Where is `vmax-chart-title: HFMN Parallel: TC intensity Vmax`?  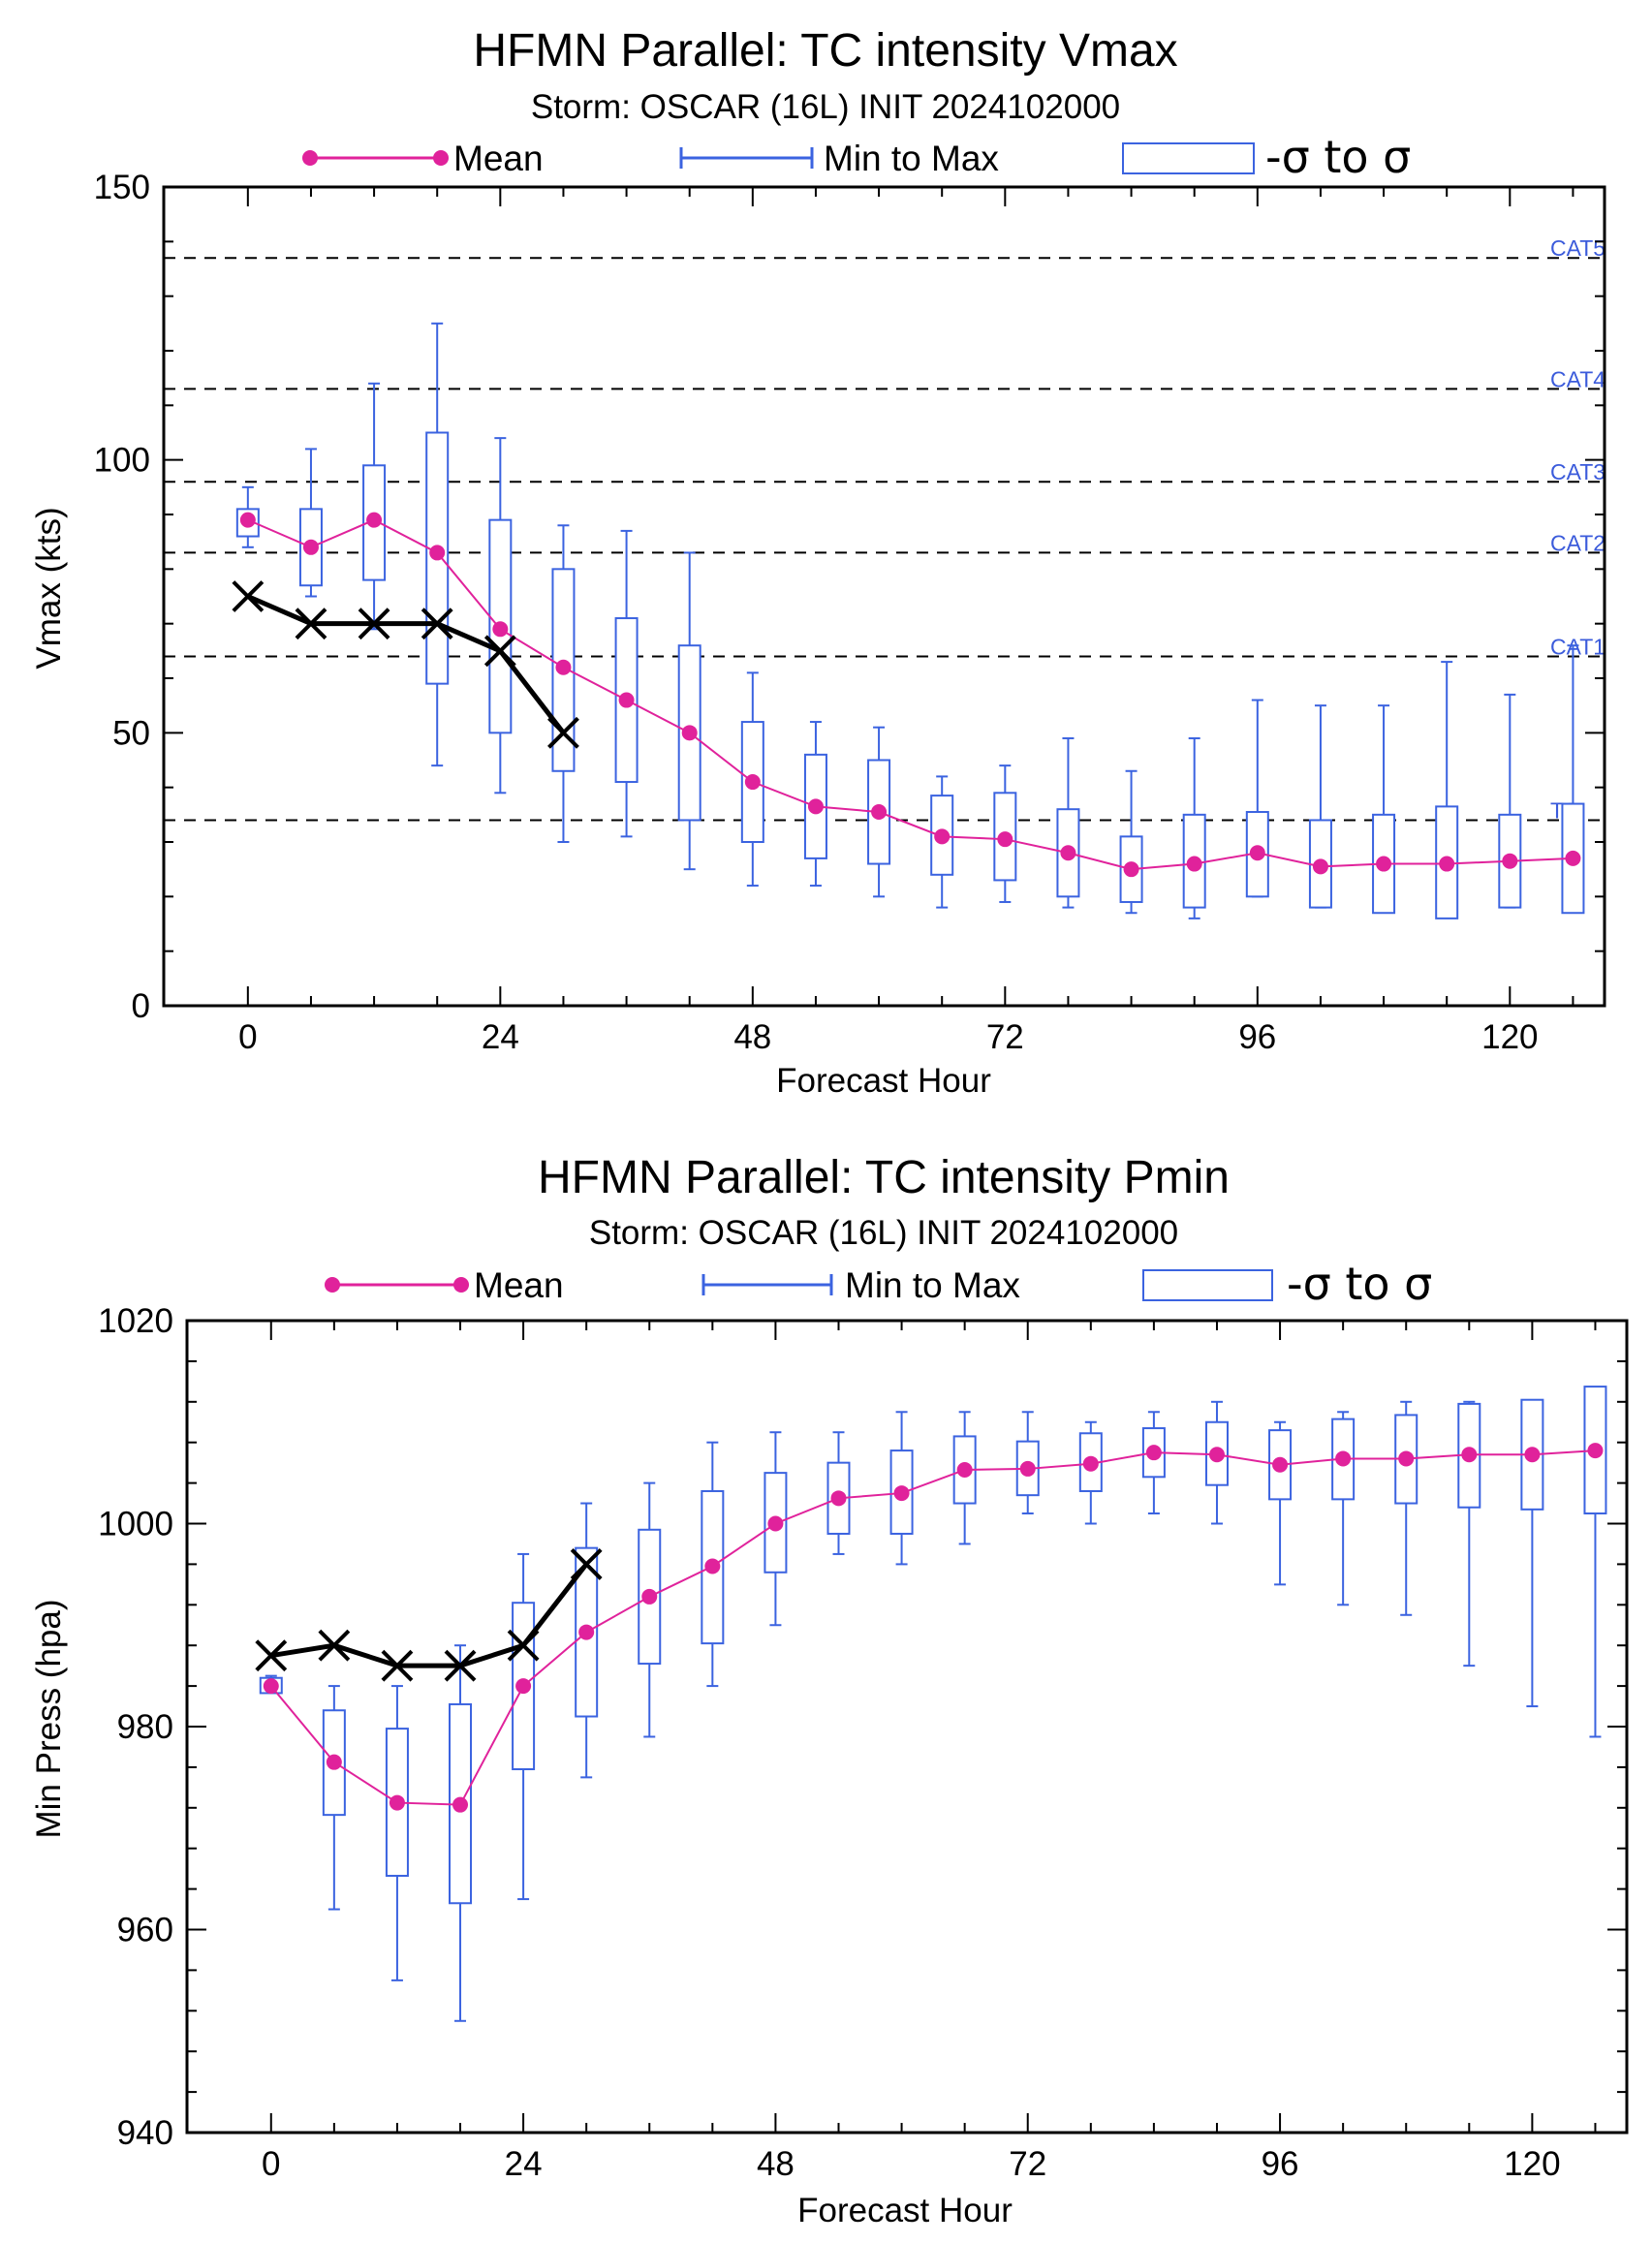
vmax-chart-title: HFMN Parallel: TC intensity Vmax is located at coordinates (825, 51).